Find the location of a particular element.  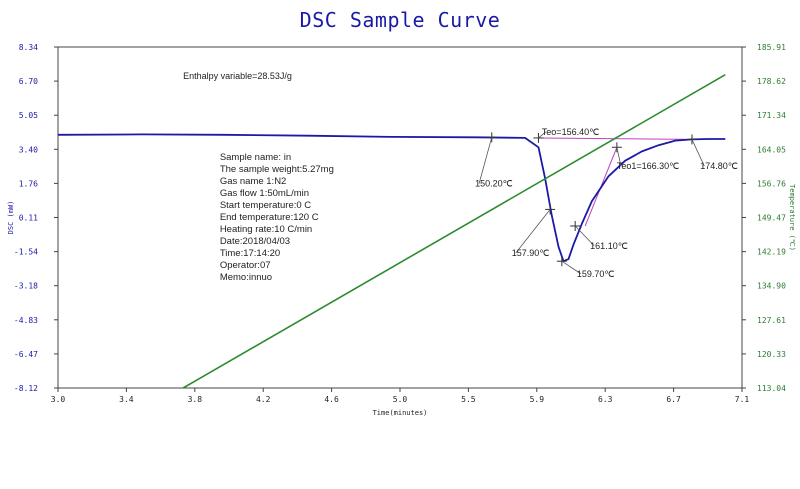

x-tick-label: 5.5 is located at coordinates (468, 399).